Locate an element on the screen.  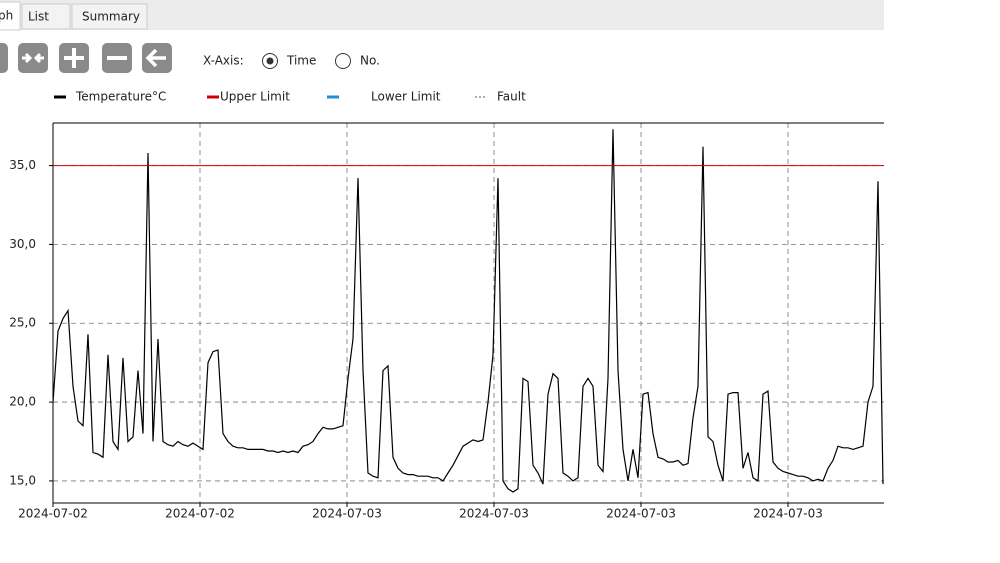
x-axis-label: X-Axis: is located at coordinates (223, 61).